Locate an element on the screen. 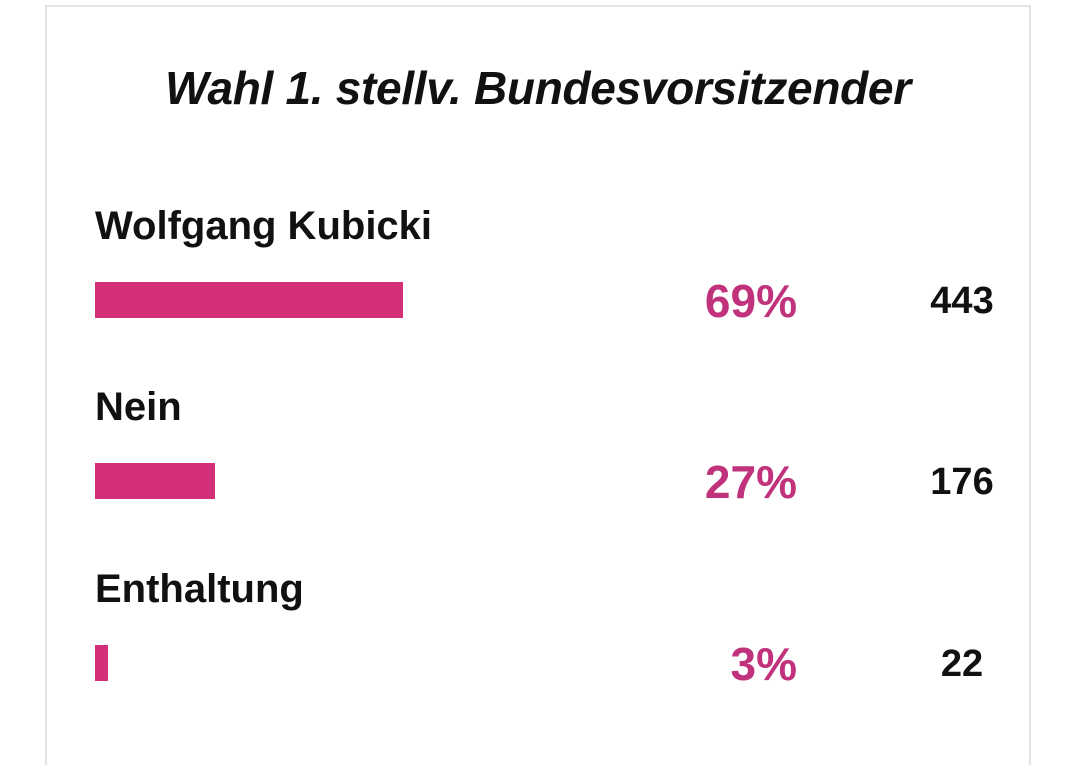  category-label: Enthaltung is located at coordinates (199, 589).